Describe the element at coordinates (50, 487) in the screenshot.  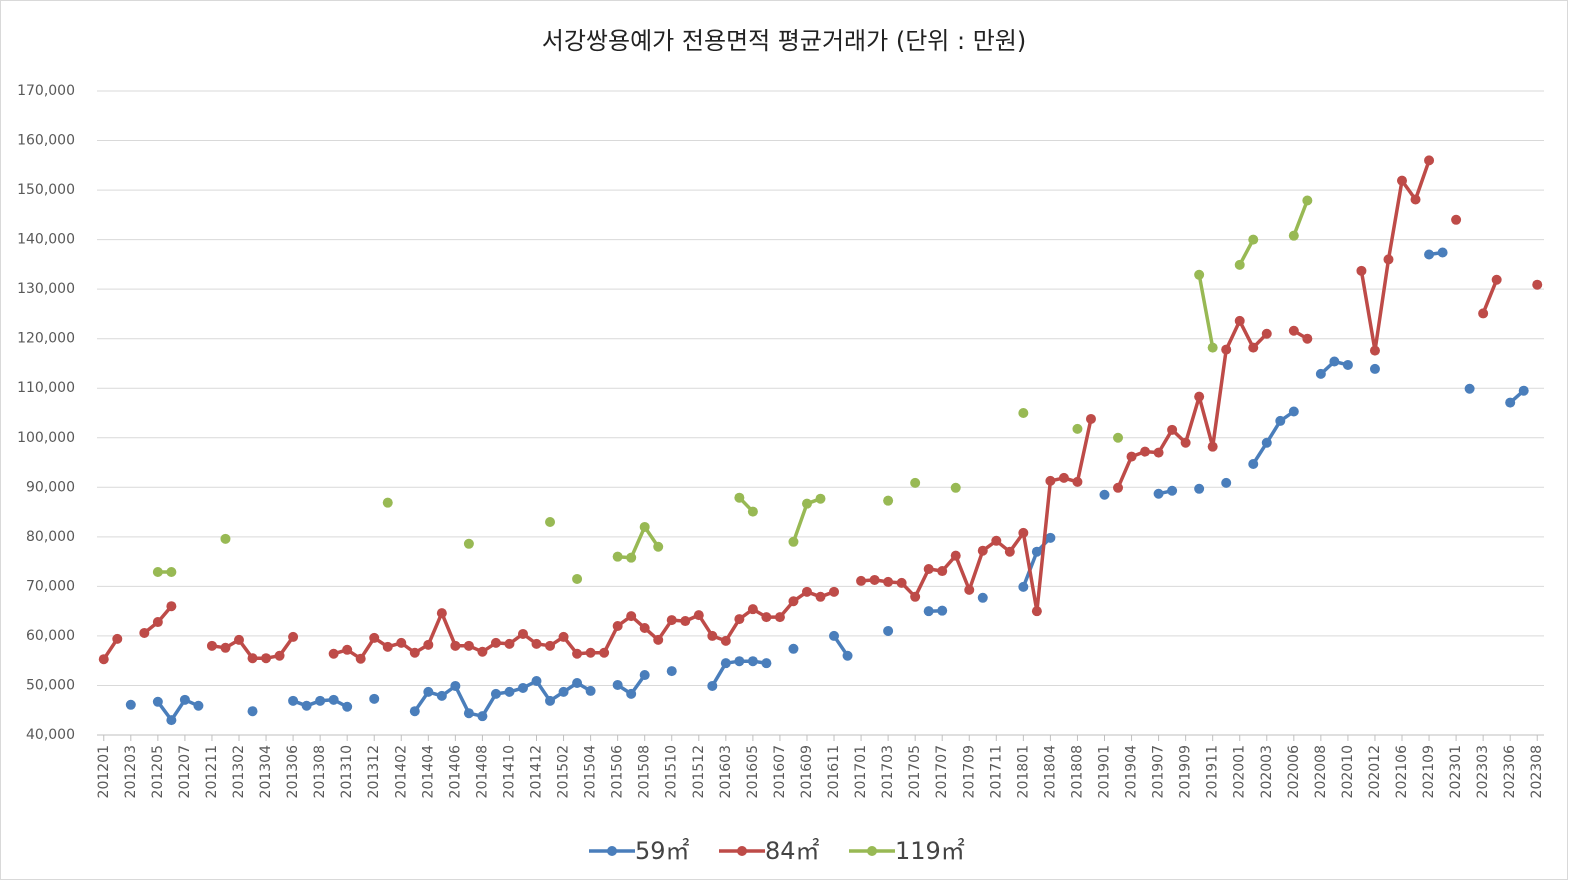
I see `y-tick-label: 90,000` at that location.